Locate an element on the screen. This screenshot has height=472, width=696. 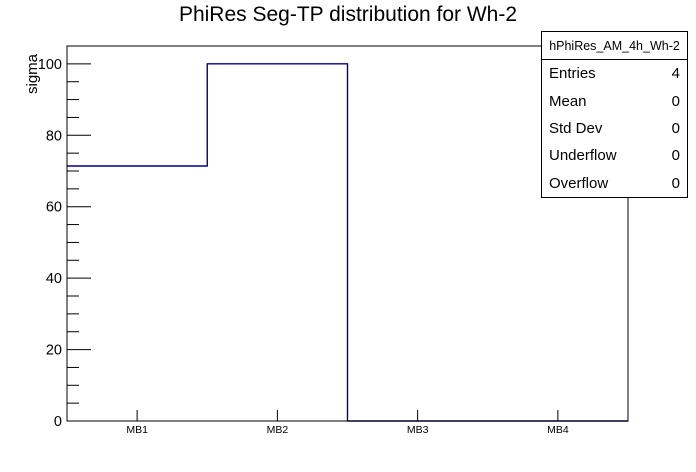
stat-row-entries: Entries 4 is located at coordinates (614, 73).